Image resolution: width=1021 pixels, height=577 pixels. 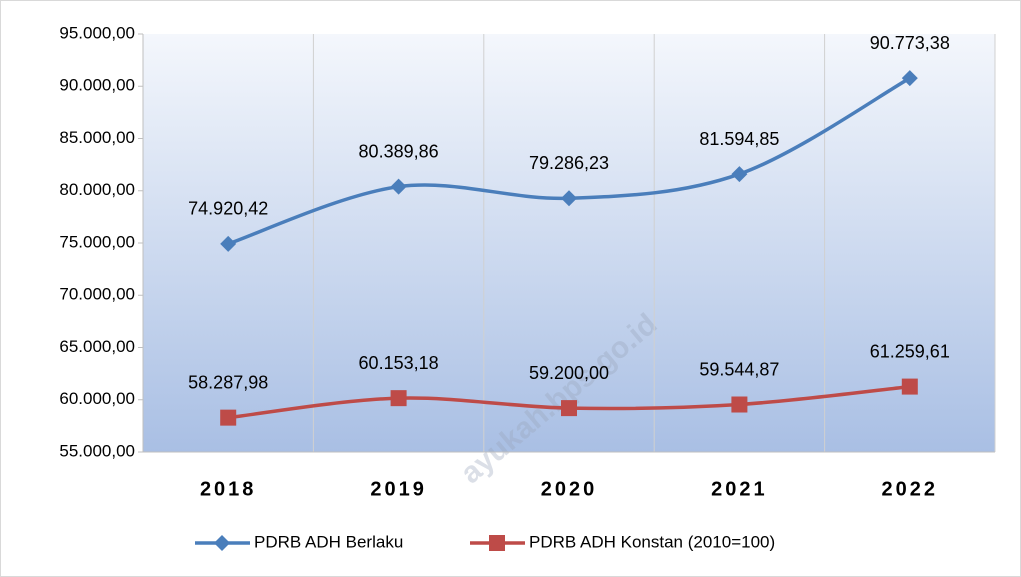 I want to click on y-tick-label: 55.000,00, so click(x=97, y=450).